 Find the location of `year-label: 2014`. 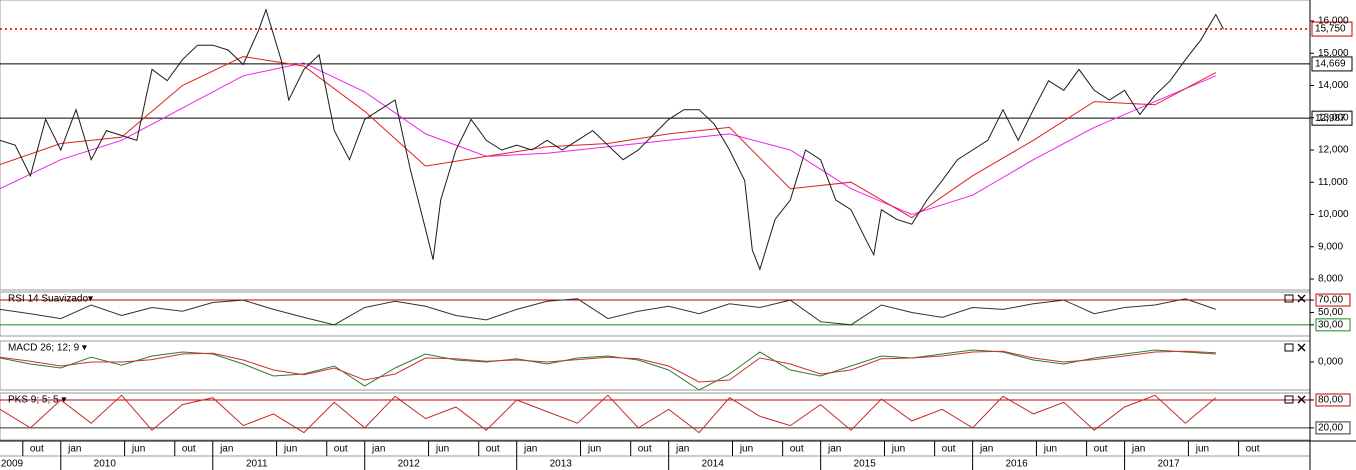

year-label: 2014 is located at coordinates (713, 464).